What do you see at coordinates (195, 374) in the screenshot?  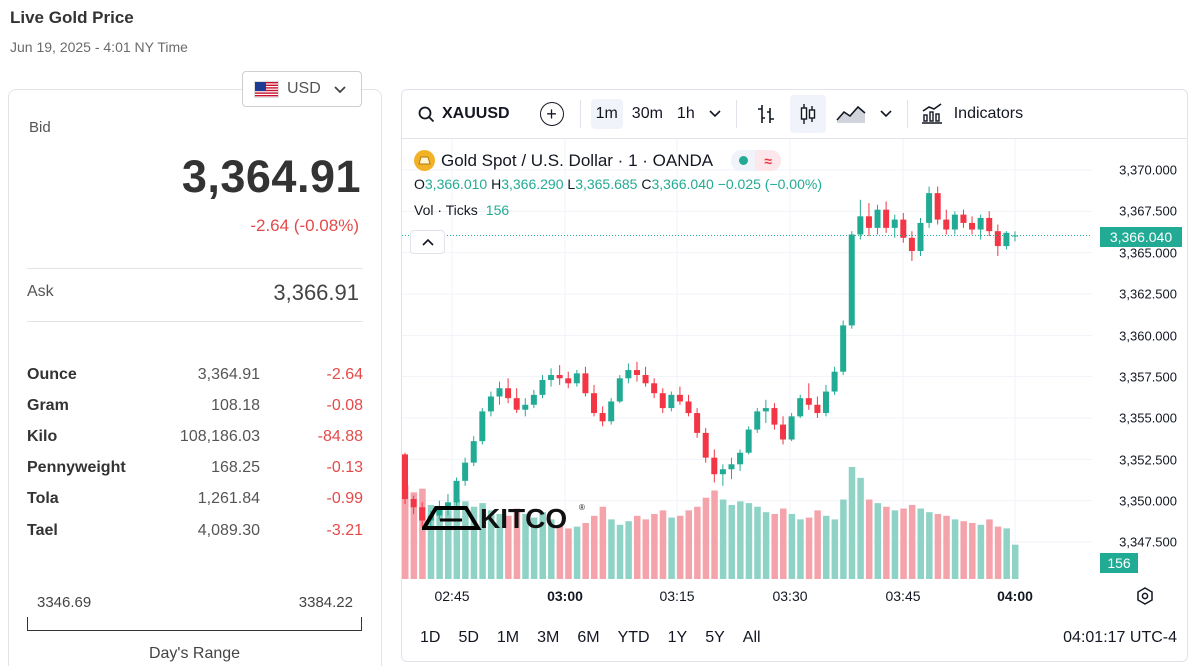 I see `table-row: Ounce 3,364.91 -2.64` at bounding box center [195, 374].